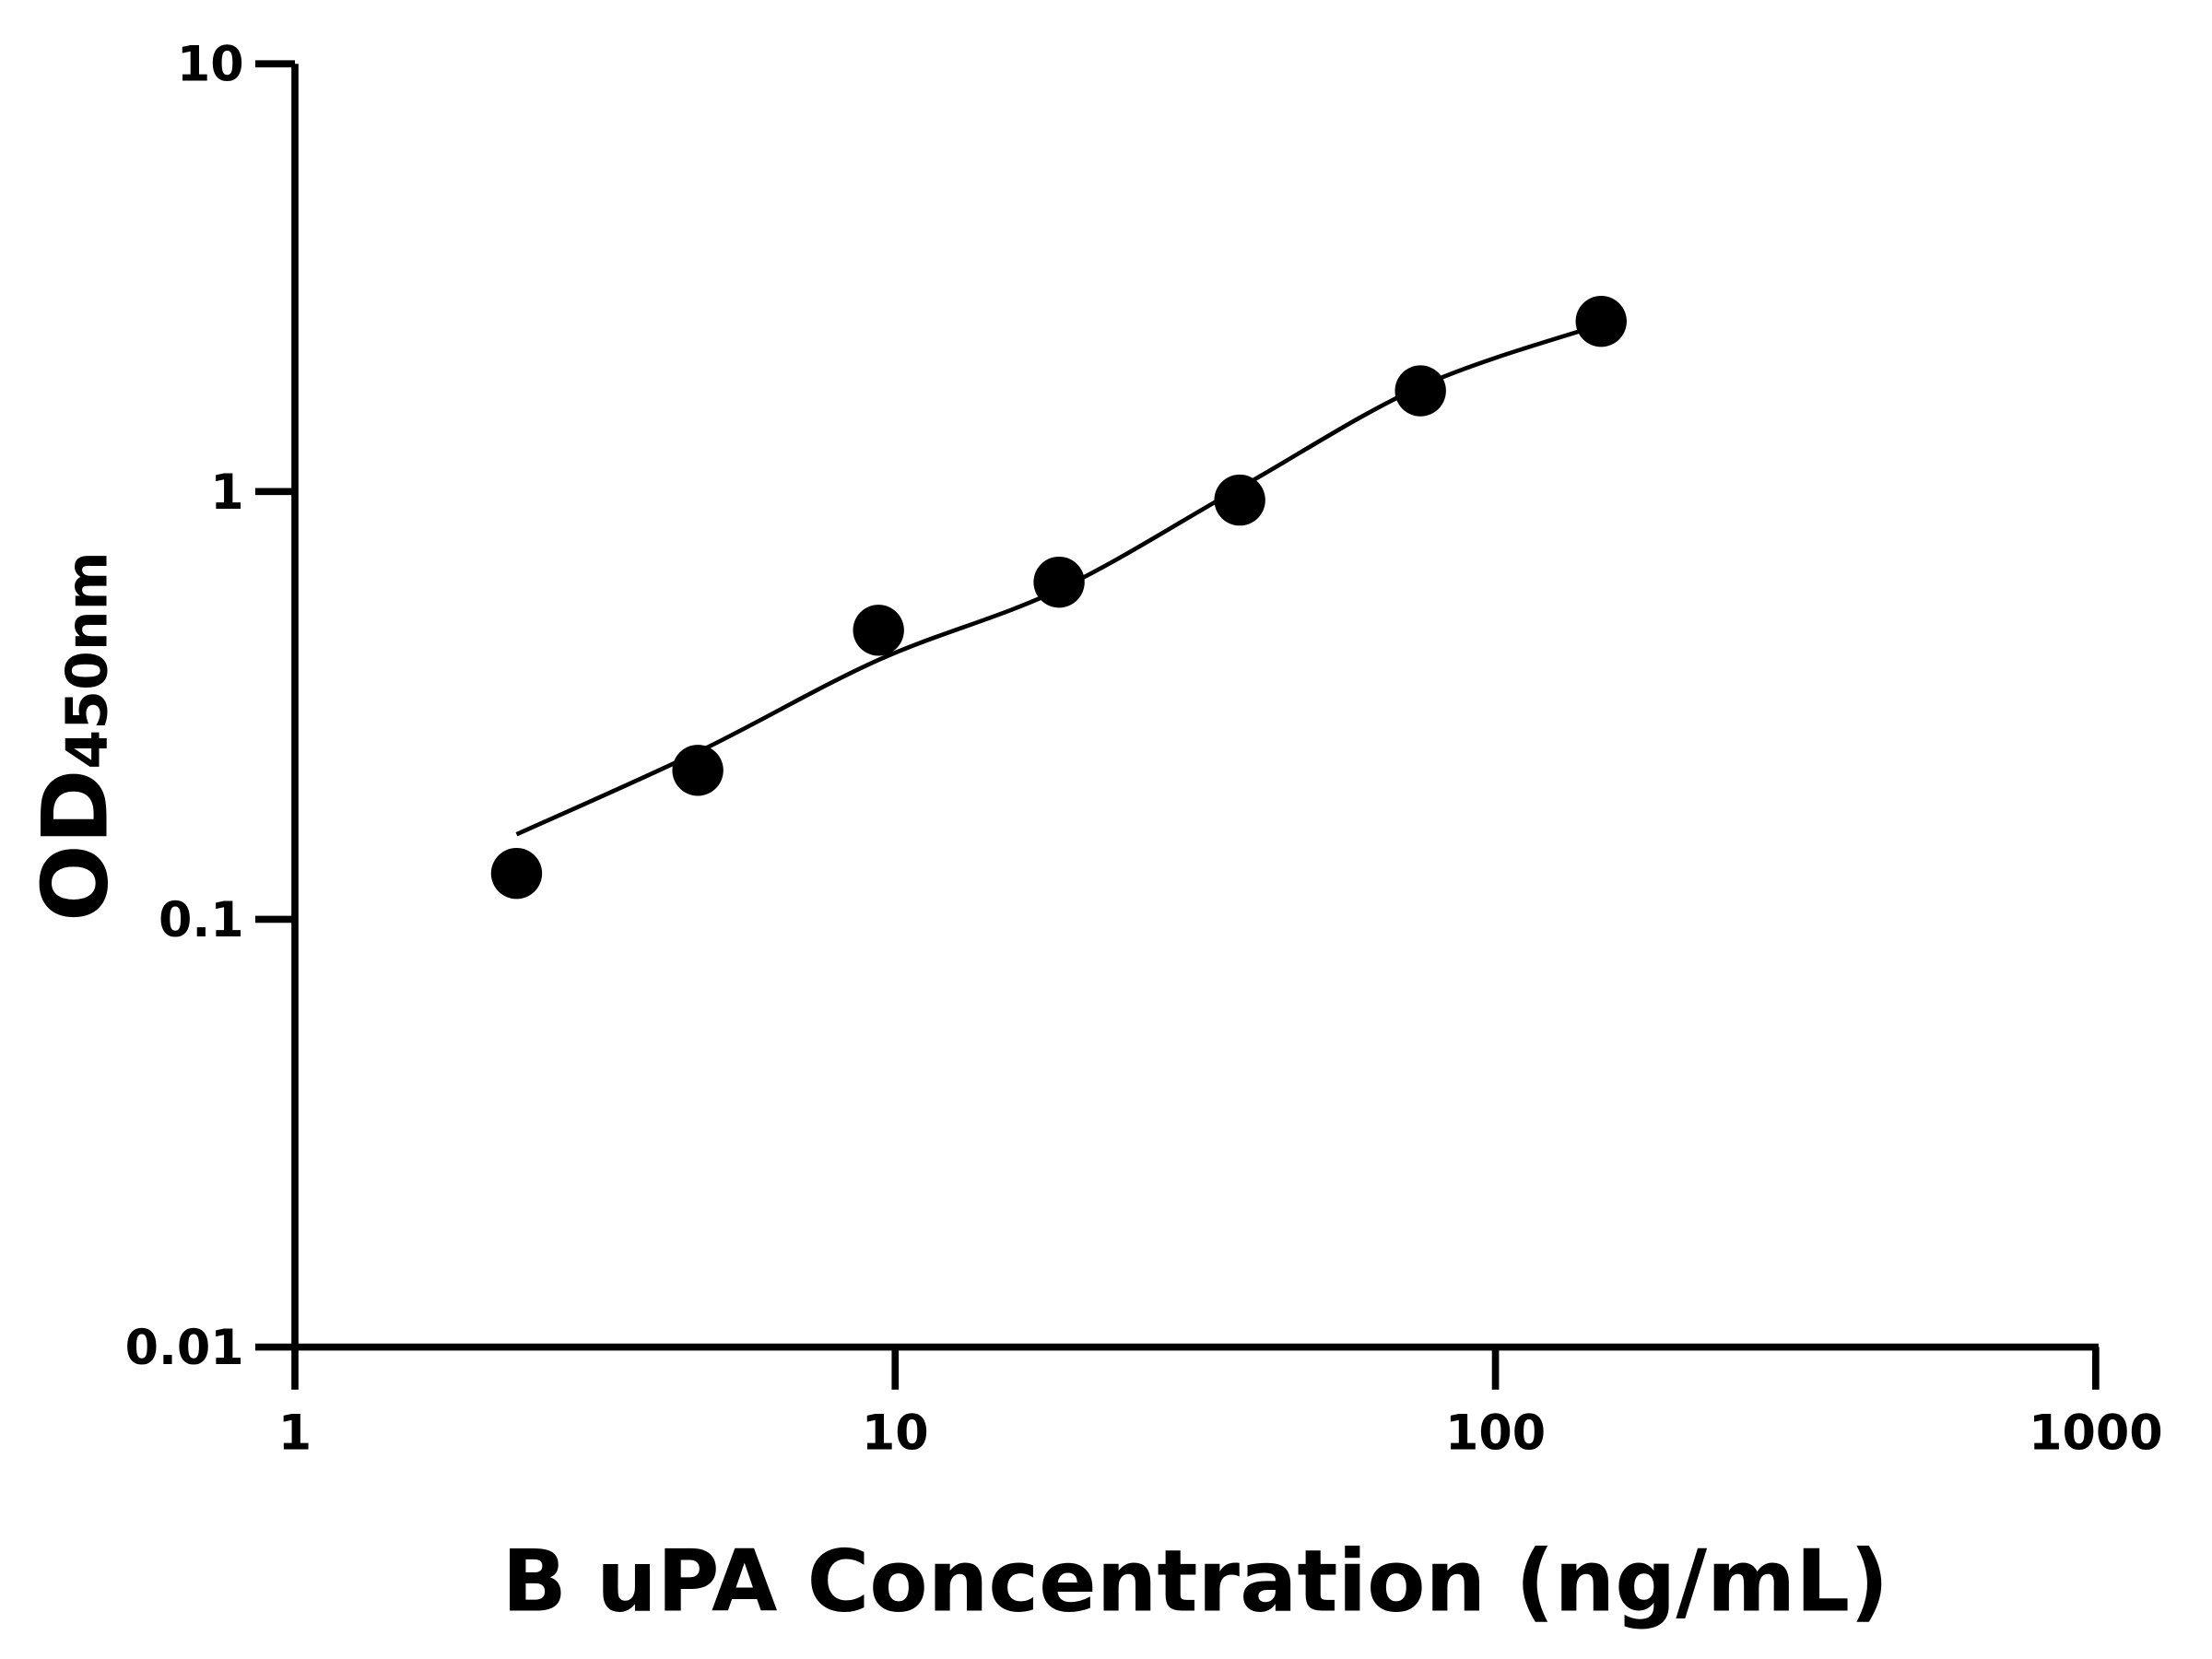  I want to click on y-axis-label-main: OD, so click(75, 846).